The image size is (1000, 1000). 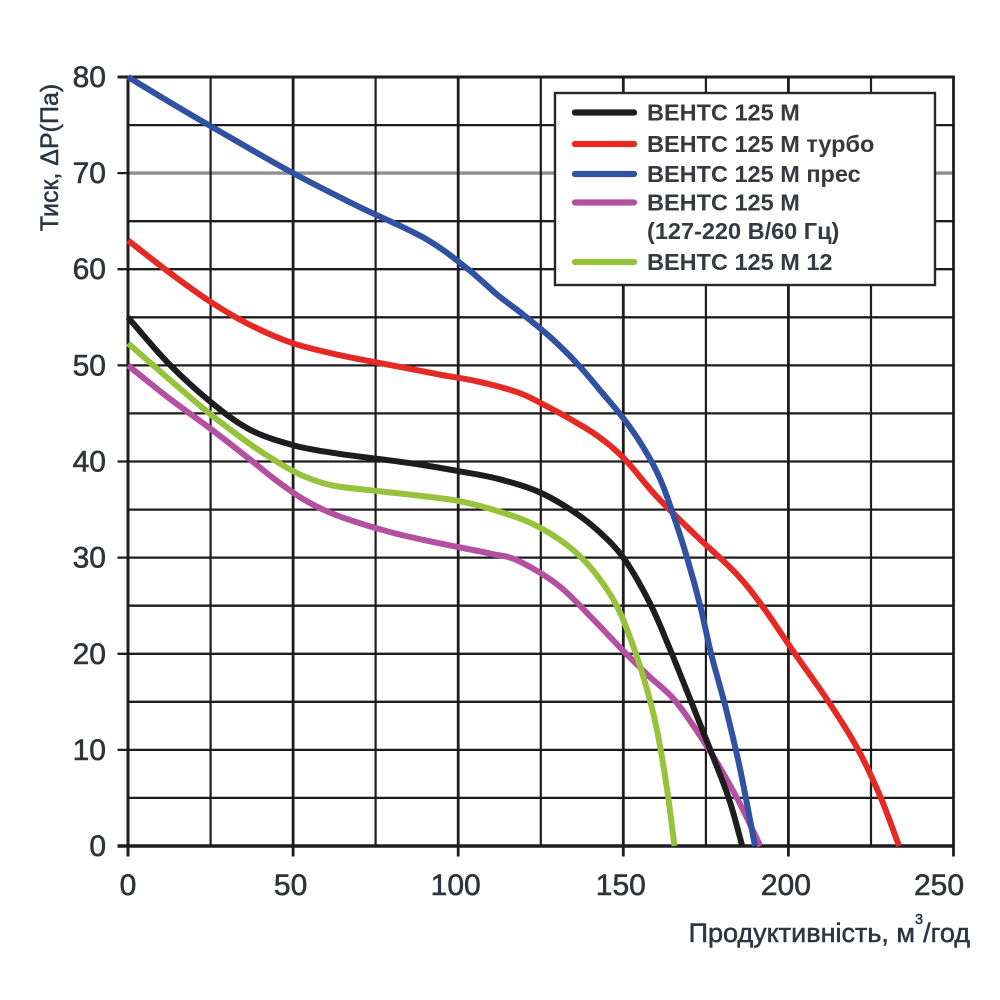 I want to click on svg-text: 40, so click(x=89, y=462).